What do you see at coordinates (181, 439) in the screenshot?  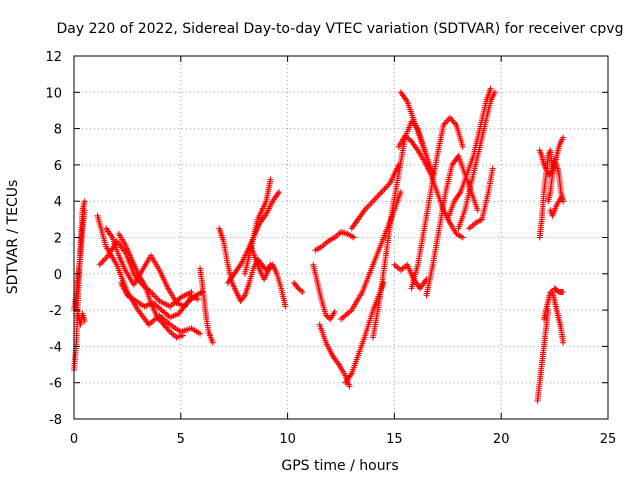 I see `x-tick-label: 5` at bounding box center [181, 439].